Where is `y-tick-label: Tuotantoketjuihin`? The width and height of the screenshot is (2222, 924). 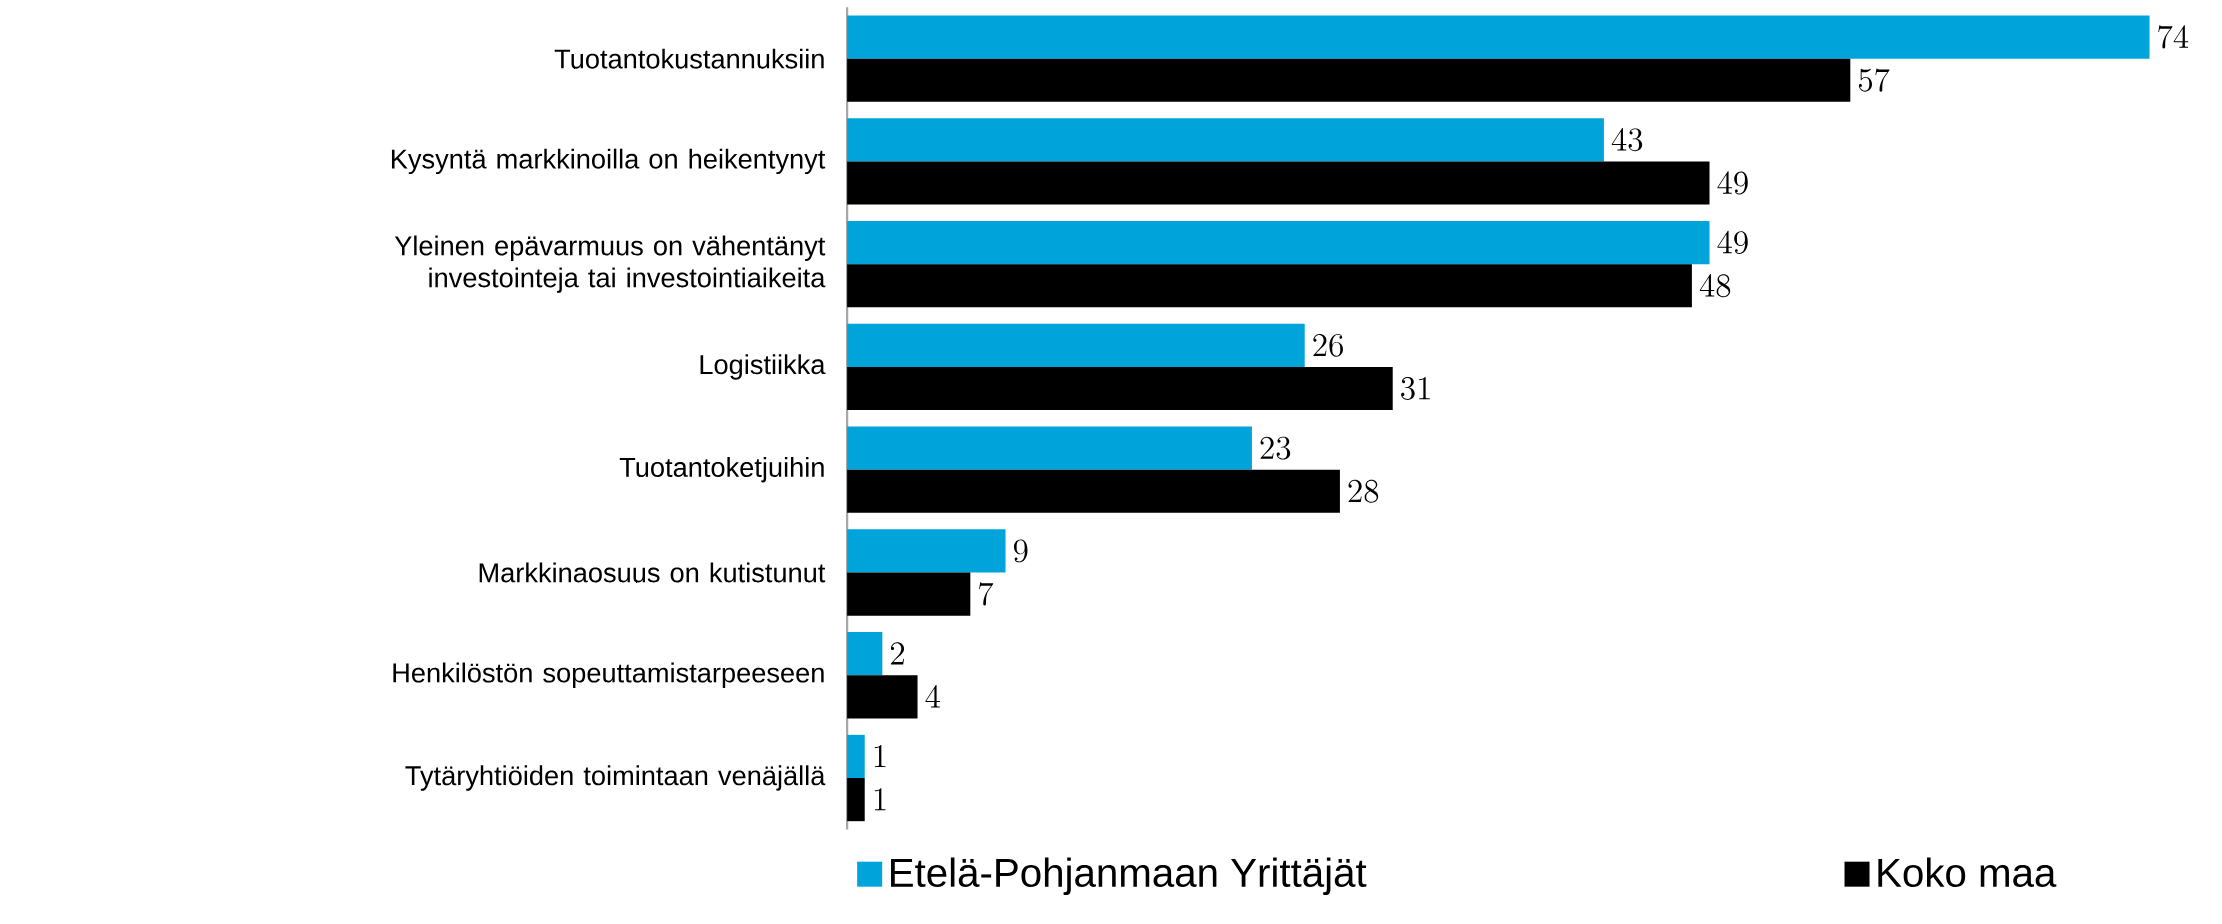 y-tick-label: Tuotantoketjuihin is located at coordinates (721, 470).